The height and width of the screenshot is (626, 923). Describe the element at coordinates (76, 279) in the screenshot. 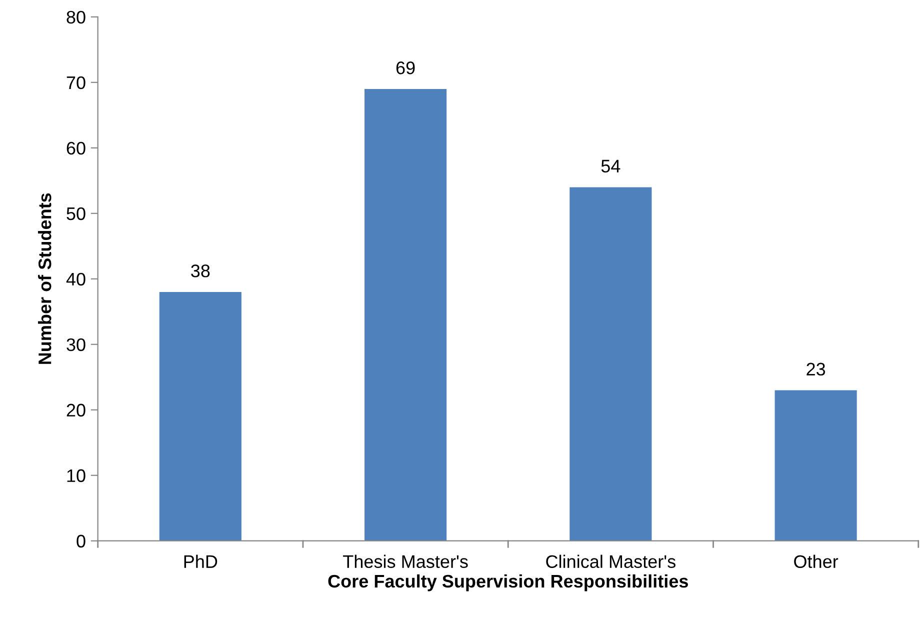

I see `y-tick-label: 40` at that location.